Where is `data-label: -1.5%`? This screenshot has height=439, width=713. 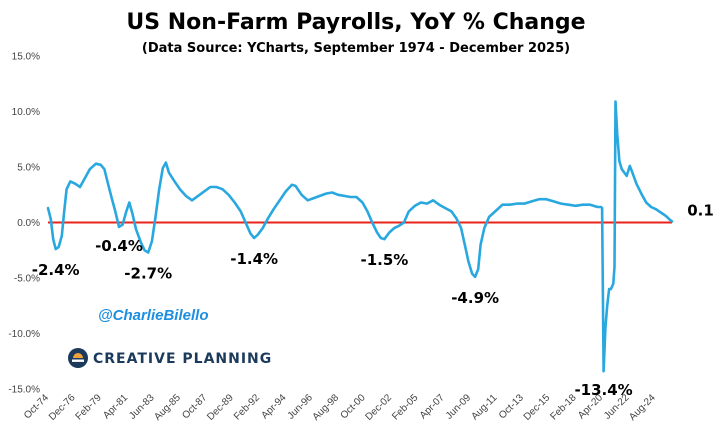 data-label: -1.5% is located at coordinates (384, 260).